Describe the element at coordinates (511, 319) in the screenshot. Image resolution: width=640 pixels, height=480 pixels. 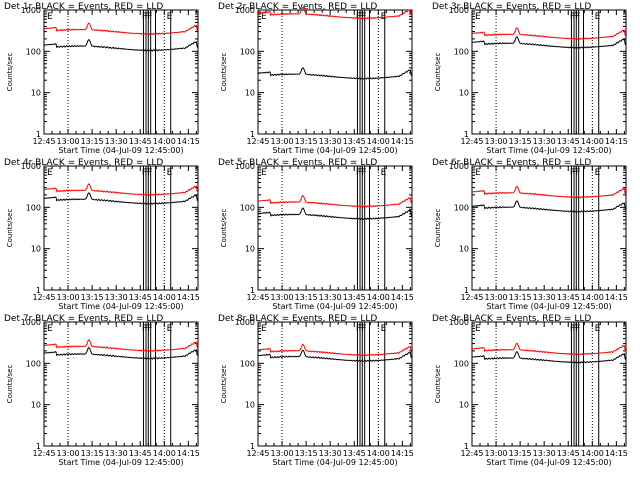
I see `panel-title: Det 9r BLACK = Events, RED = LLD` at that location.